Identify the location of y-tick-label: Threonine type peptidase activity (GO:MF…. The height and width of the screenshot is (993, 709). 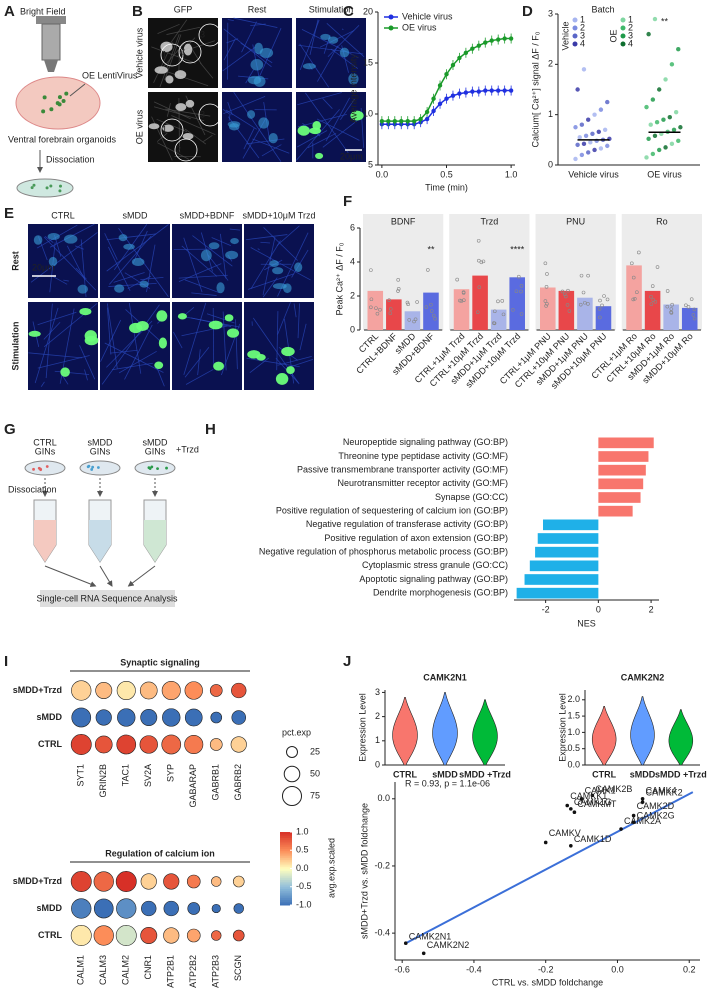
(423, 456).